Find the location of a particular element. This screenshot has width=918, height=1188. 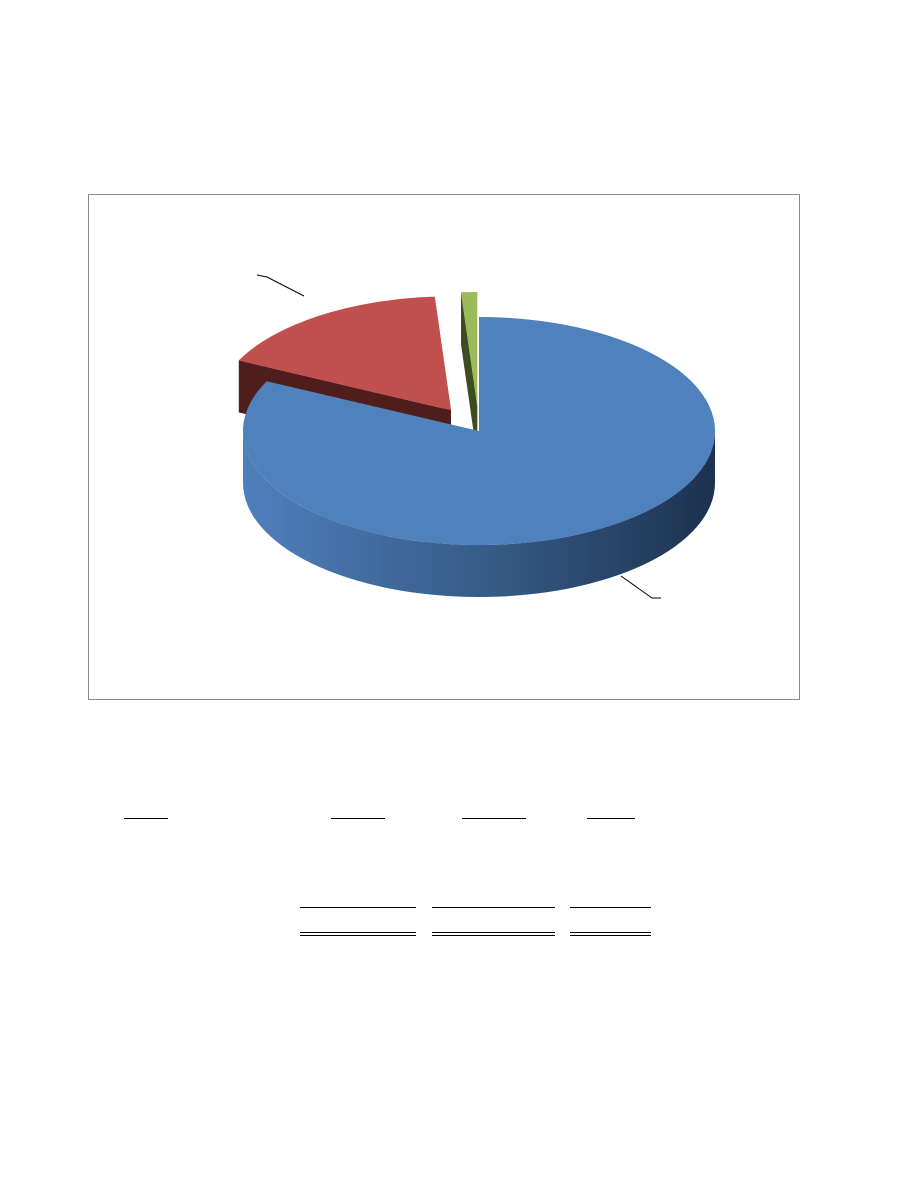

pie-slice-red-top is located at coordinates (344, 353).